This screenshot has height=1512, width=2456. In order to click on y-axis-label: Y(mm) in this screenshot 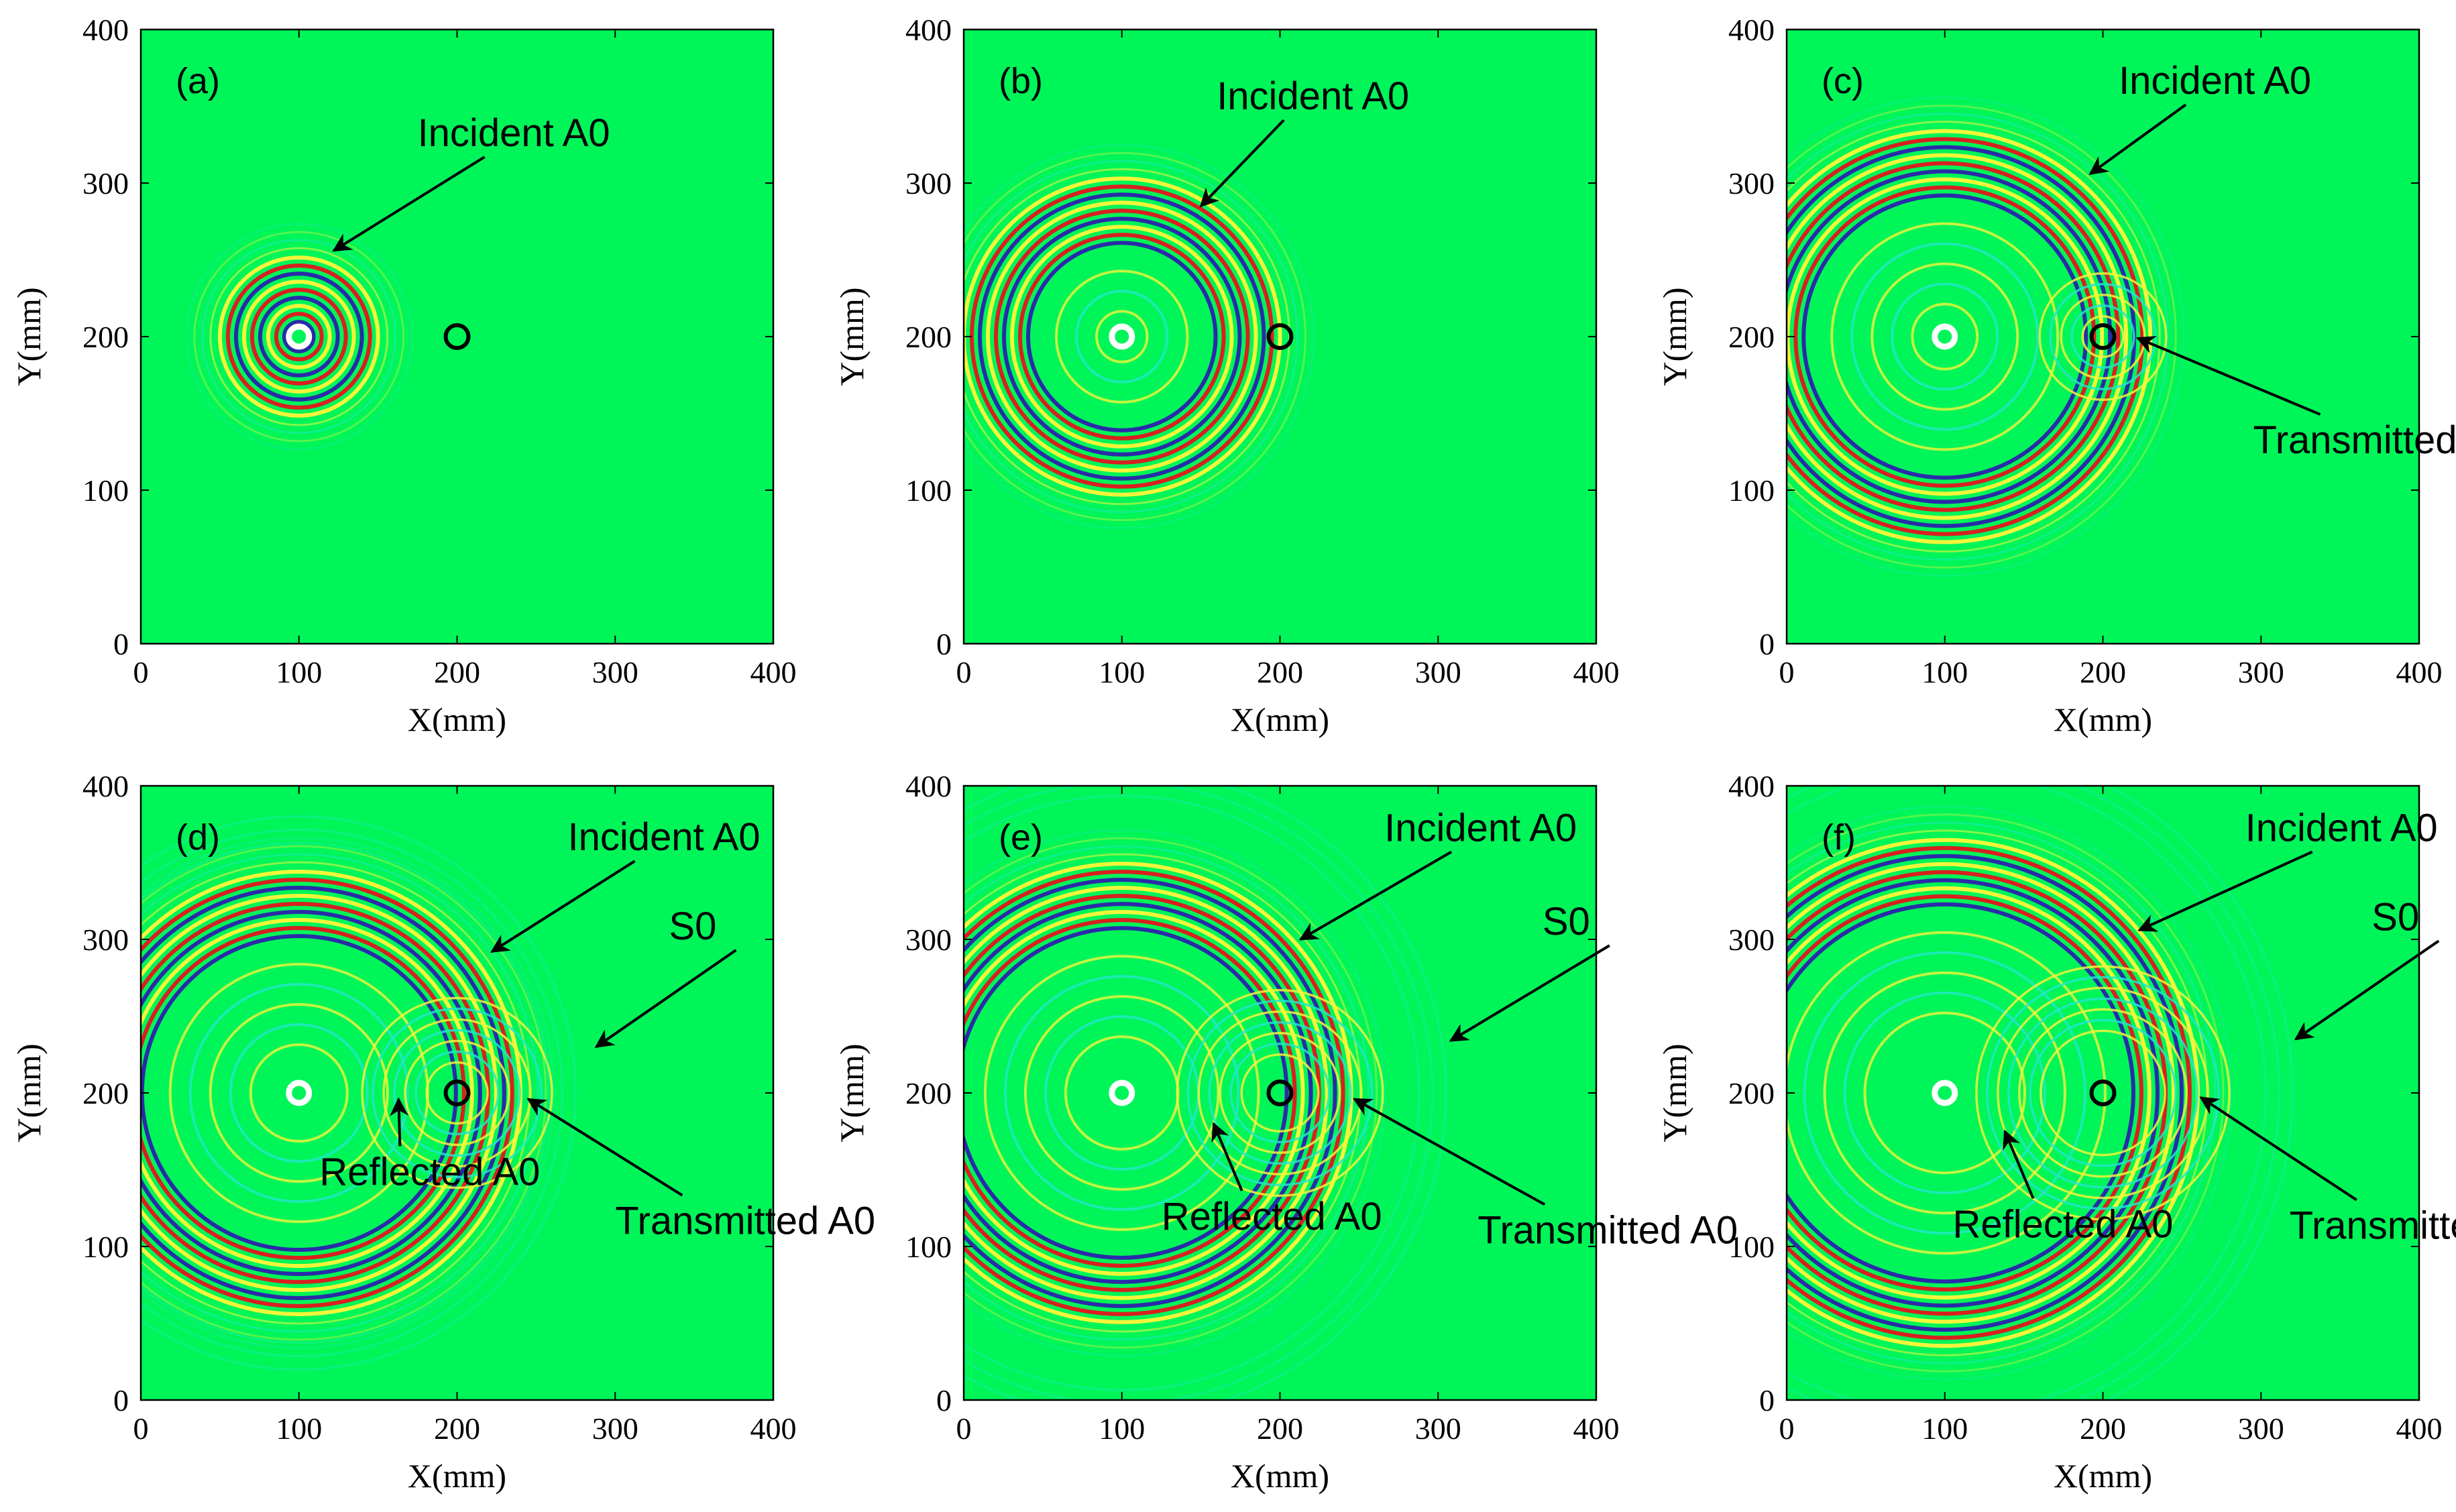, I will do `click(852, 1092)`.